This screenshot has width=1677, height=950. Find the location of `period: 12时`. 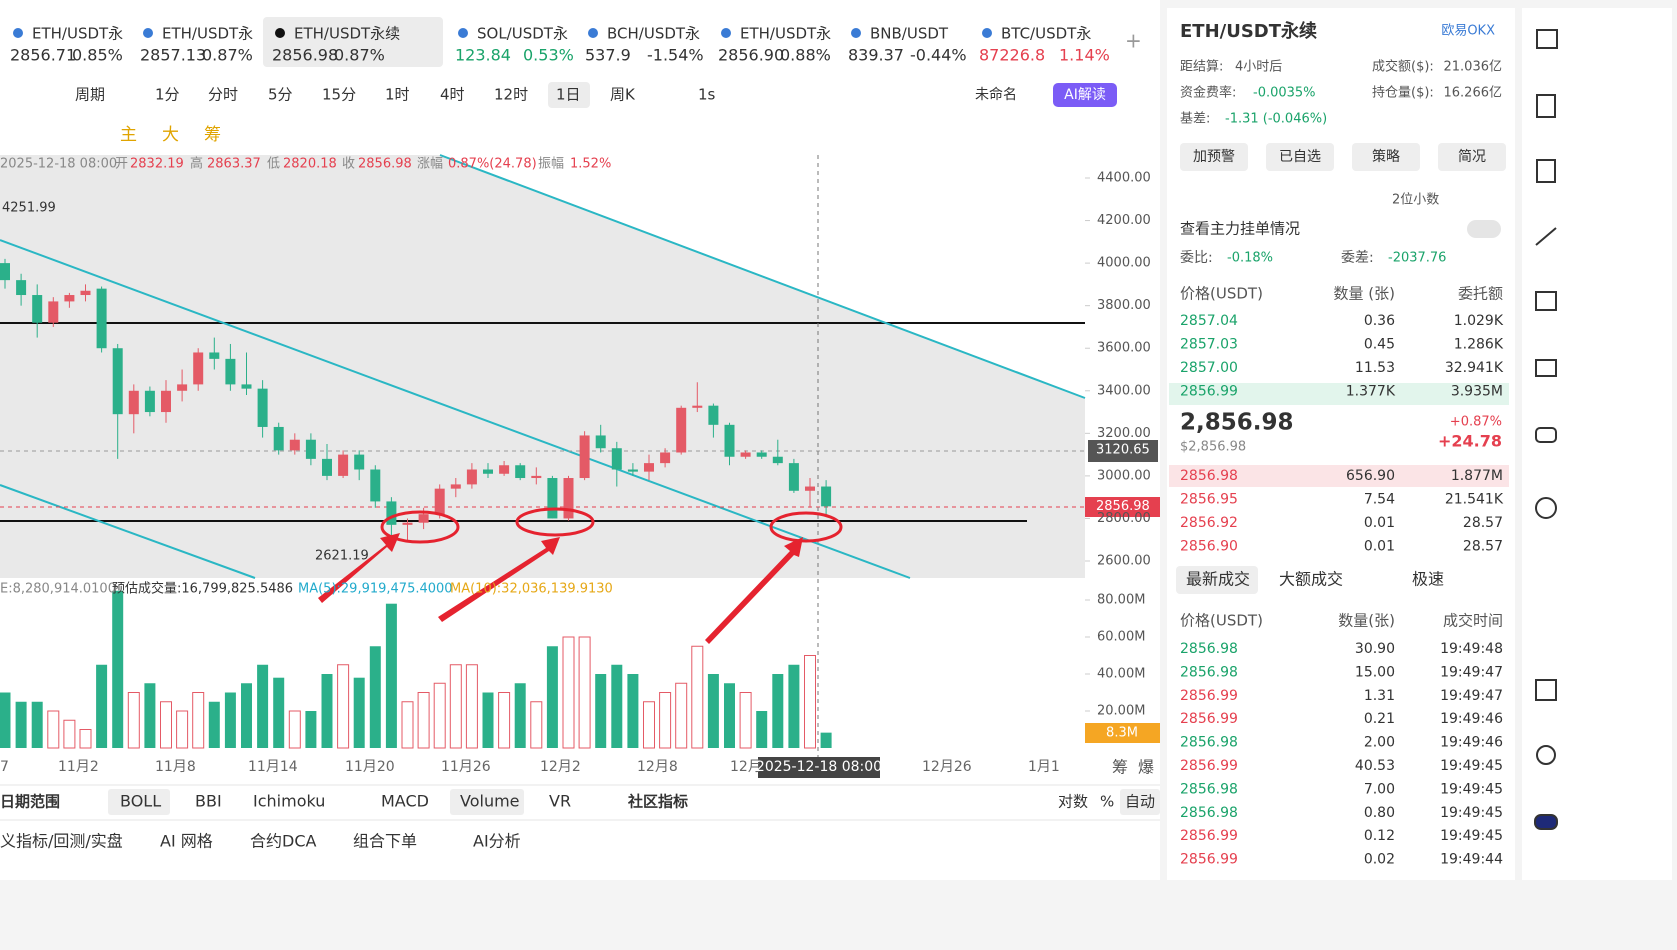

period: 12时 is located at coordinates (511, 95).